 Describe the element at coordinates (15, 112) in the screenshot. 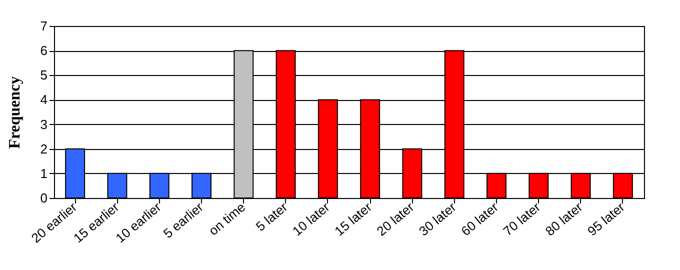

I see `y-axis-title: Frequency` at that location.